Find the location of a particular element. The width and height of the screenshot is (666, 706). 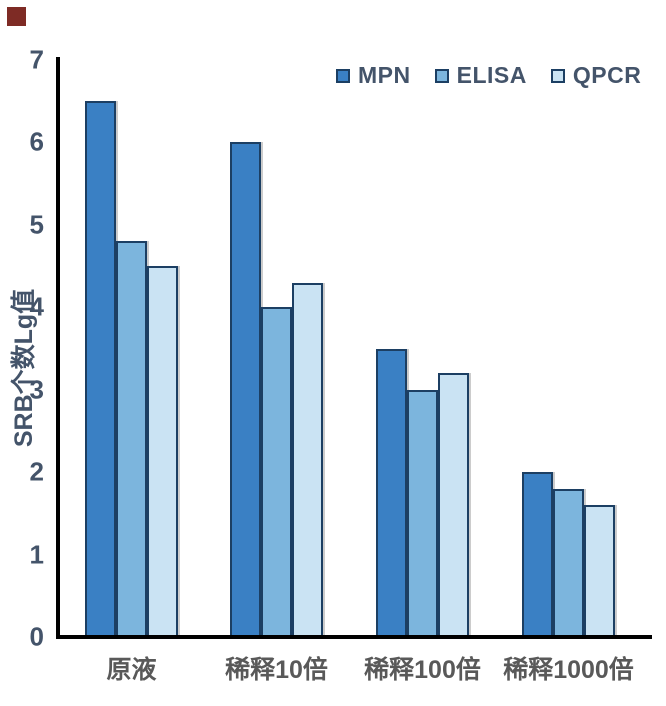

x-axis-line is located at coordinates (354, 637).